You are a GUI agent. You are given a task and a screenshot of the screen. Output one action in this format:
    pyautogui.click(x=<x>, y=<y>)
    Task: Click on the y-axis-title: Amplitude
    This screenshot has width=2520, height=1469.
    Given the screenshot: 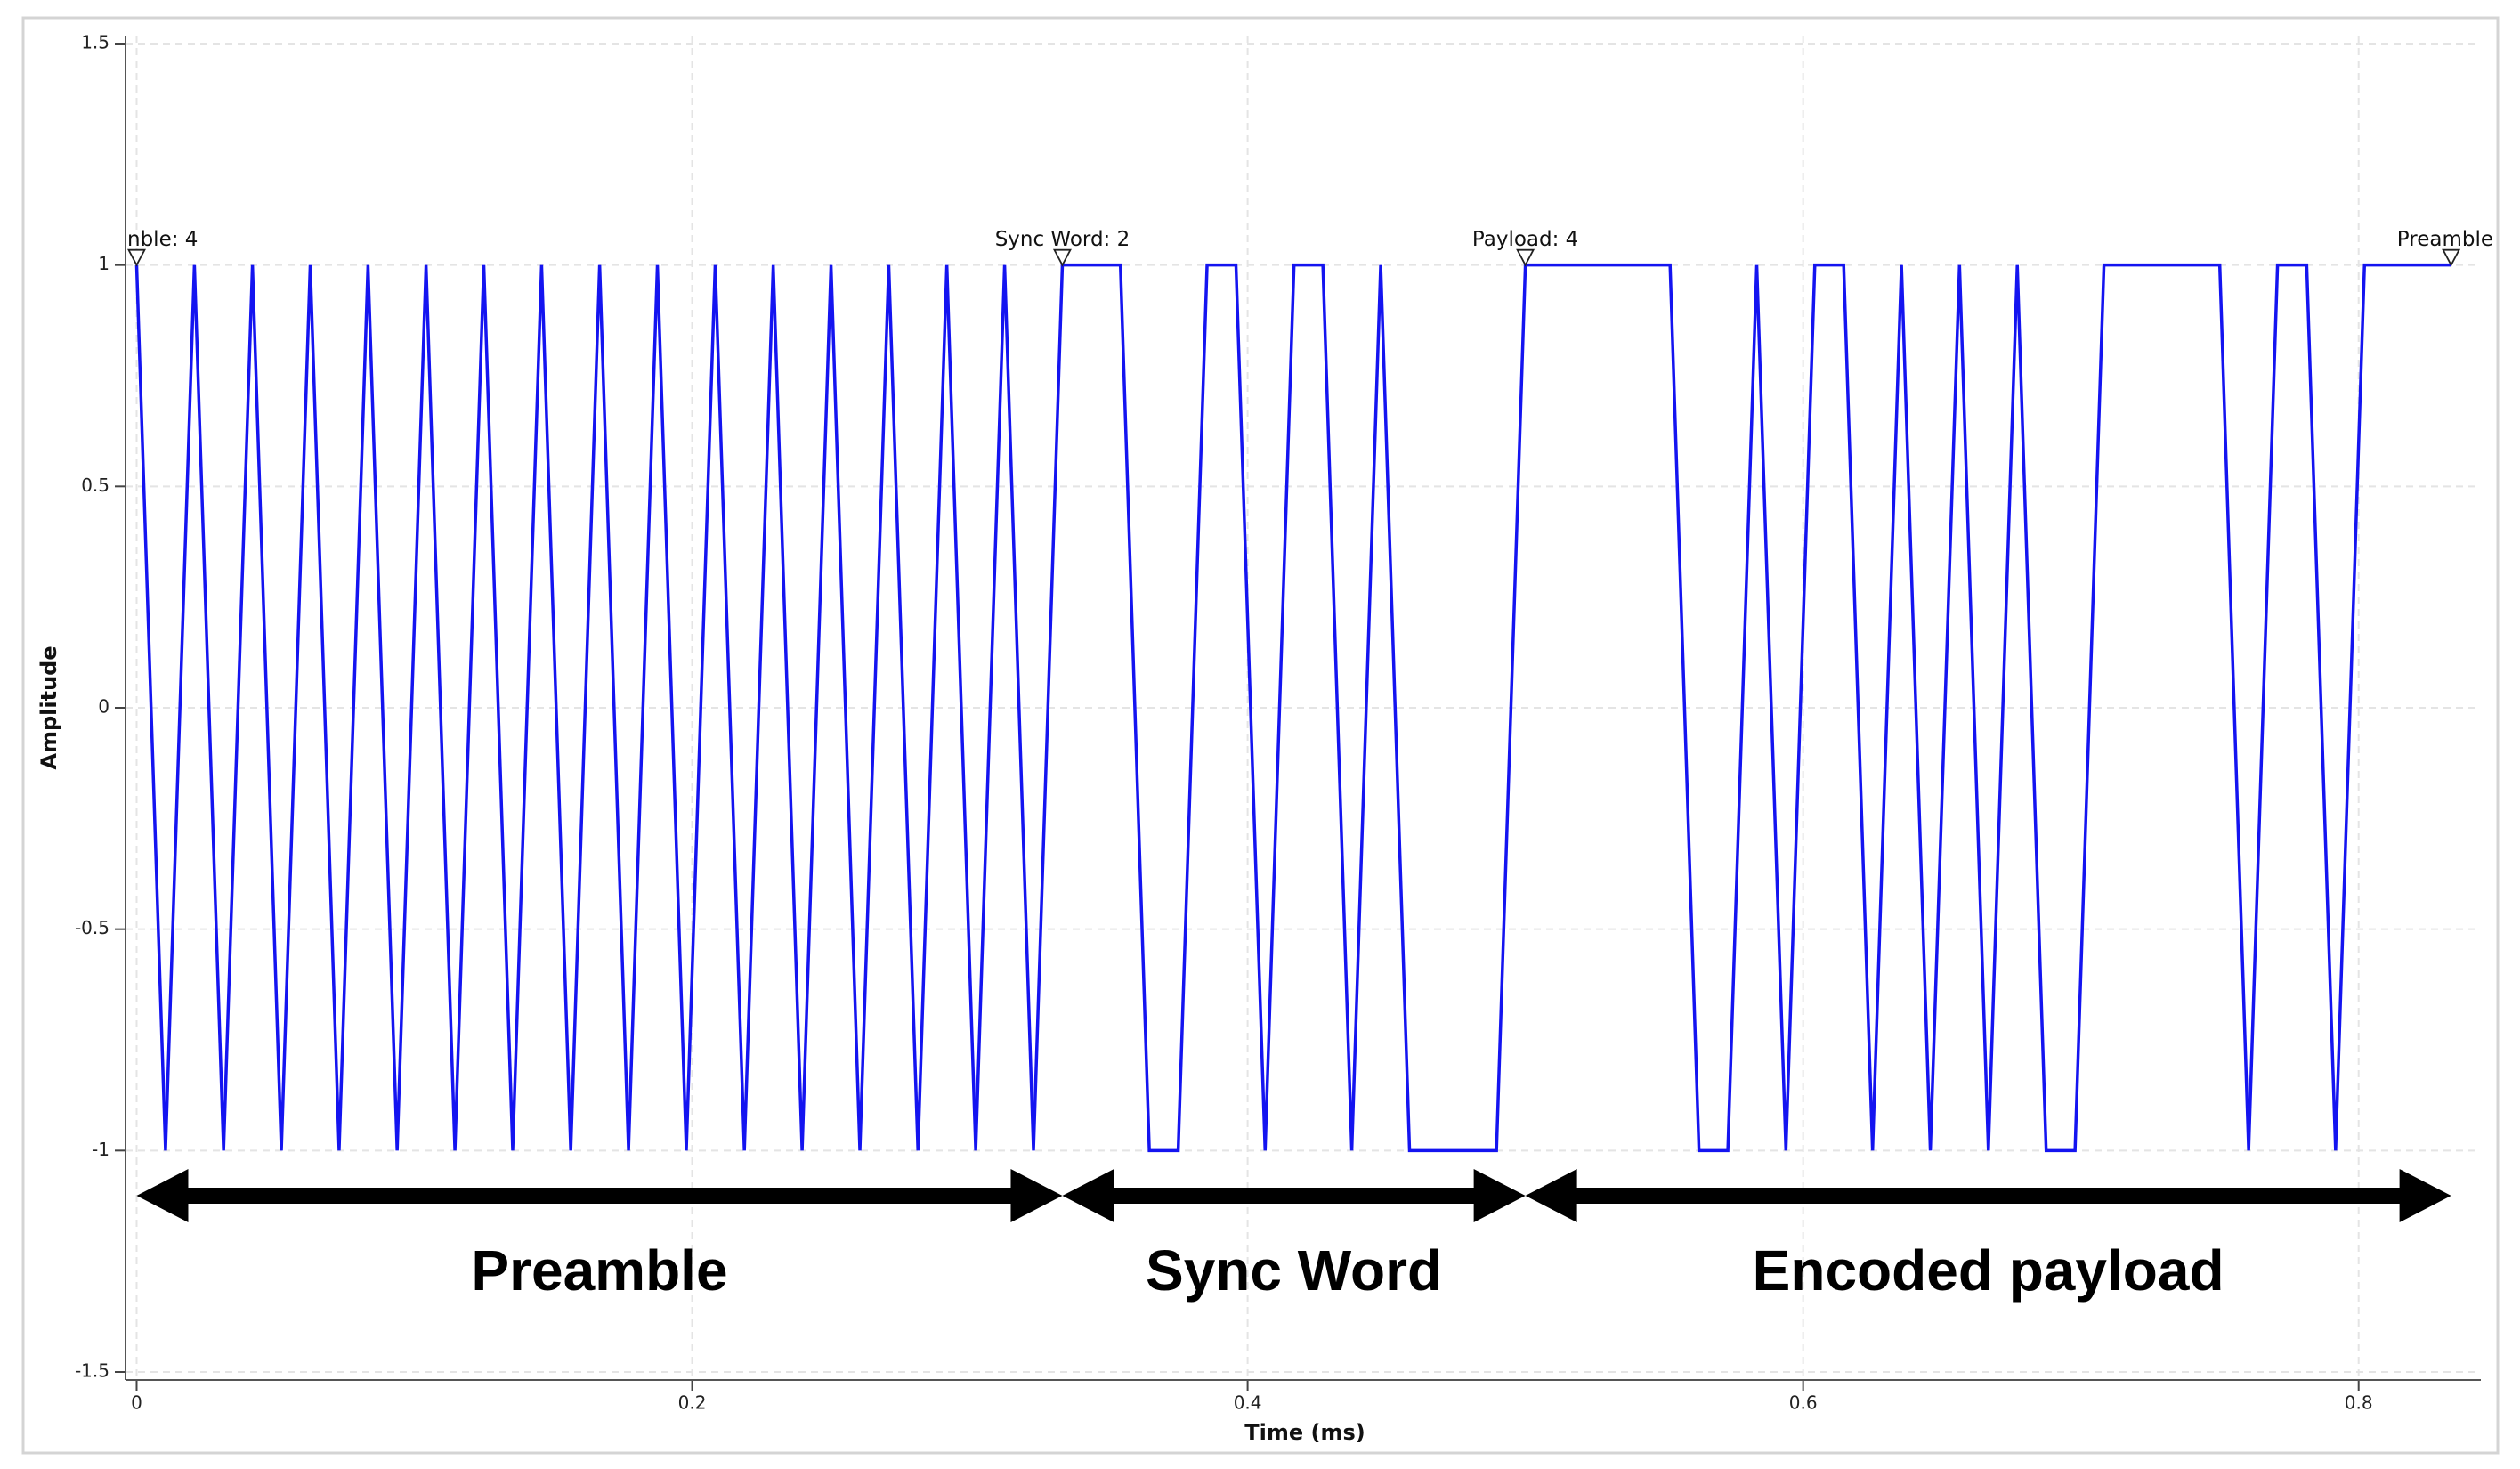 What is the action you would take?
    pyautogui.click(x=48, y=707)
    